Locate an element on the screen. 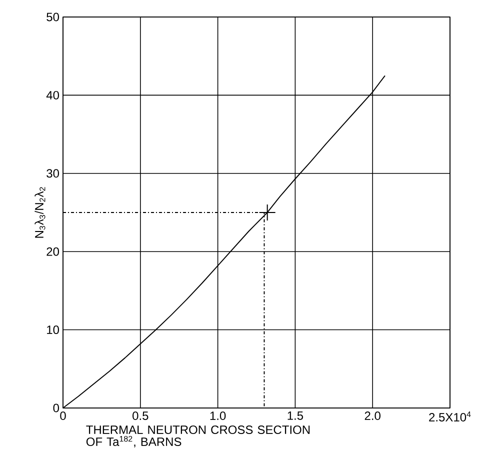 The height and width of the screenshot is (462, 498). y-tick-label: 0 is located at coordinates (56, 408).